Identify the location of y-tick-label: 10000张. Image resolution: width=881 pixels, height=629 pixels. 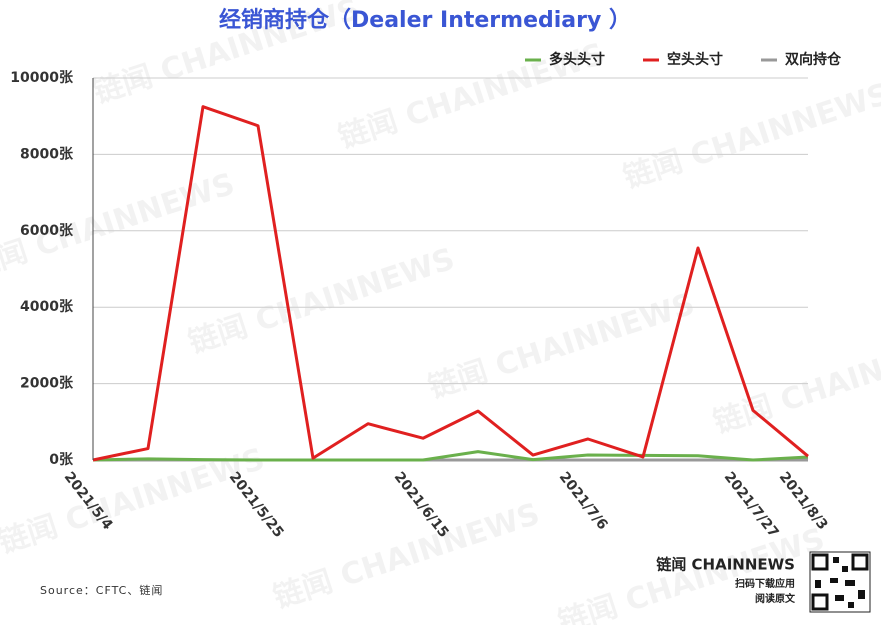
(42, 78).